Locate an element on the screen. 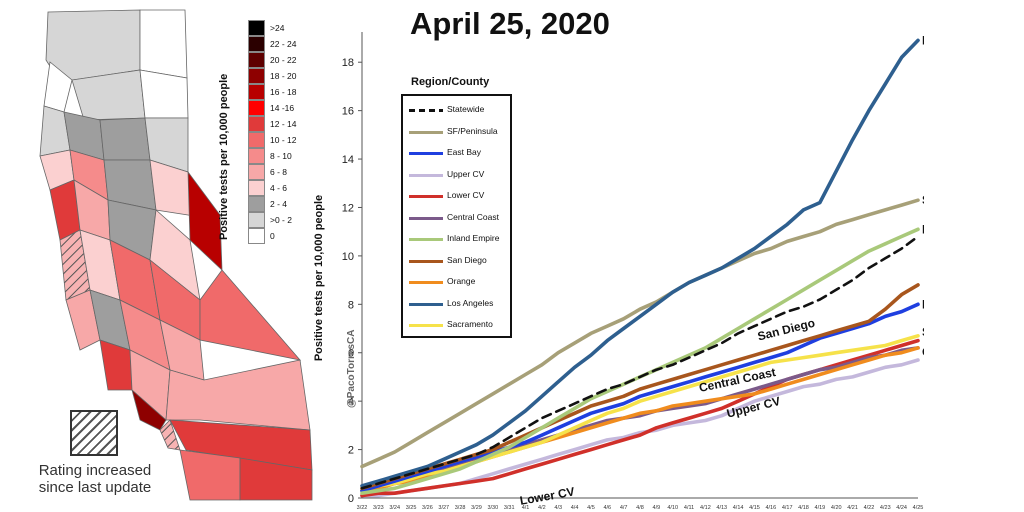 Image resolution: width=1024 pixels, height=512 pixels. scale-row: >24 is located at coordinates (278, 28).